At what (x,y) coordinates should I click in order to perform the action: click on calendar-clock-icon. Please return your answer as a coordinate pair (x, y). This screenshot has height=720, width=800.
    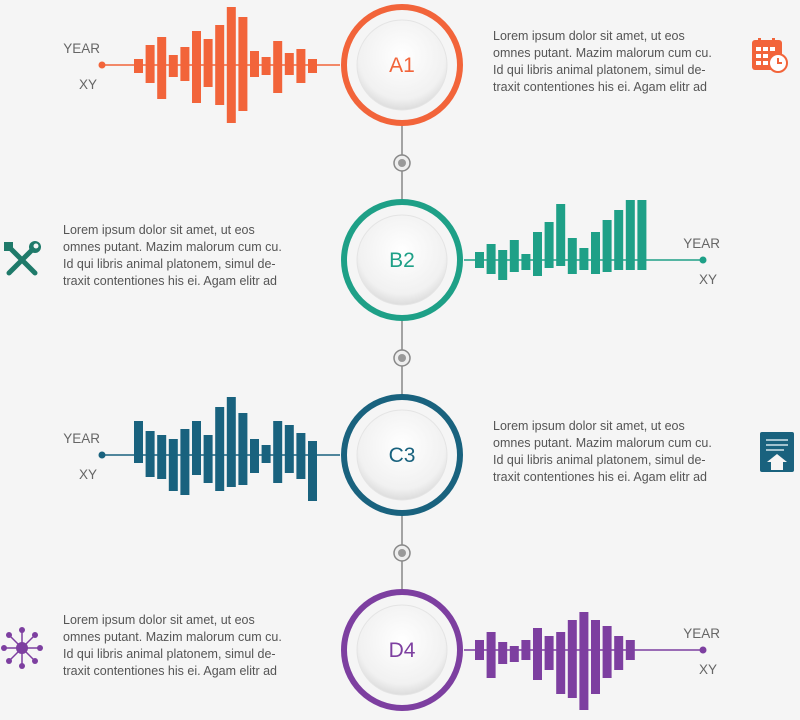
    Looking at the image, I should click on (770, 55).